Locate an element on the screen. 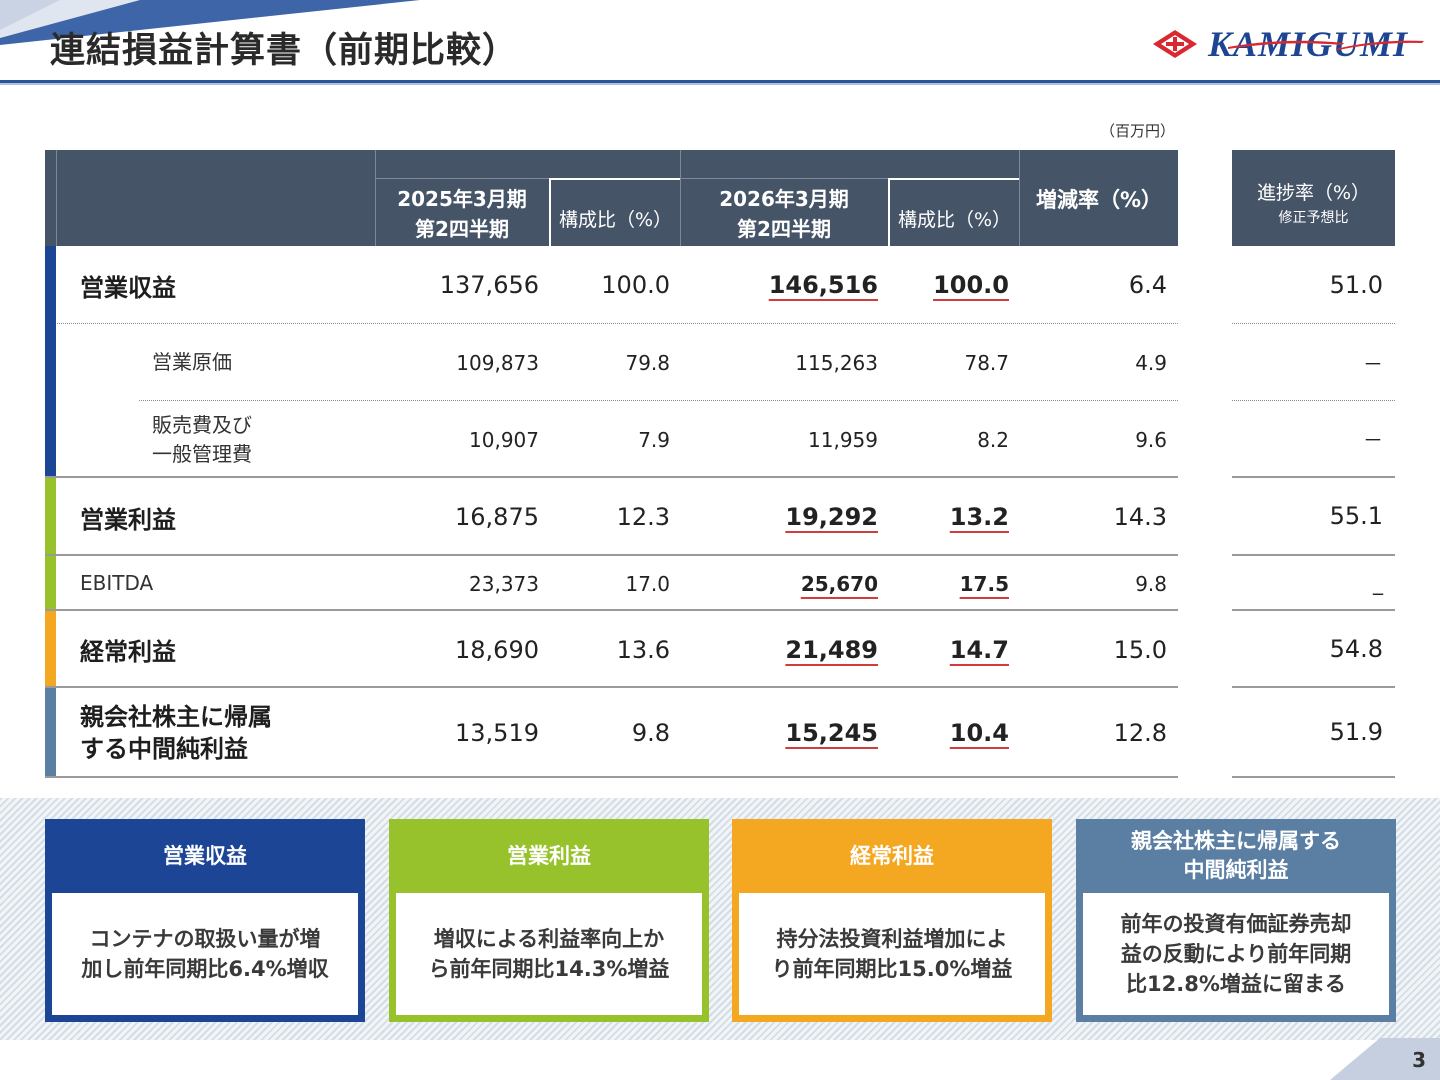 This screenshot has height=1080, width=1440. cell-prev-ratio: 7.9 is located at coordinates (654, 439).